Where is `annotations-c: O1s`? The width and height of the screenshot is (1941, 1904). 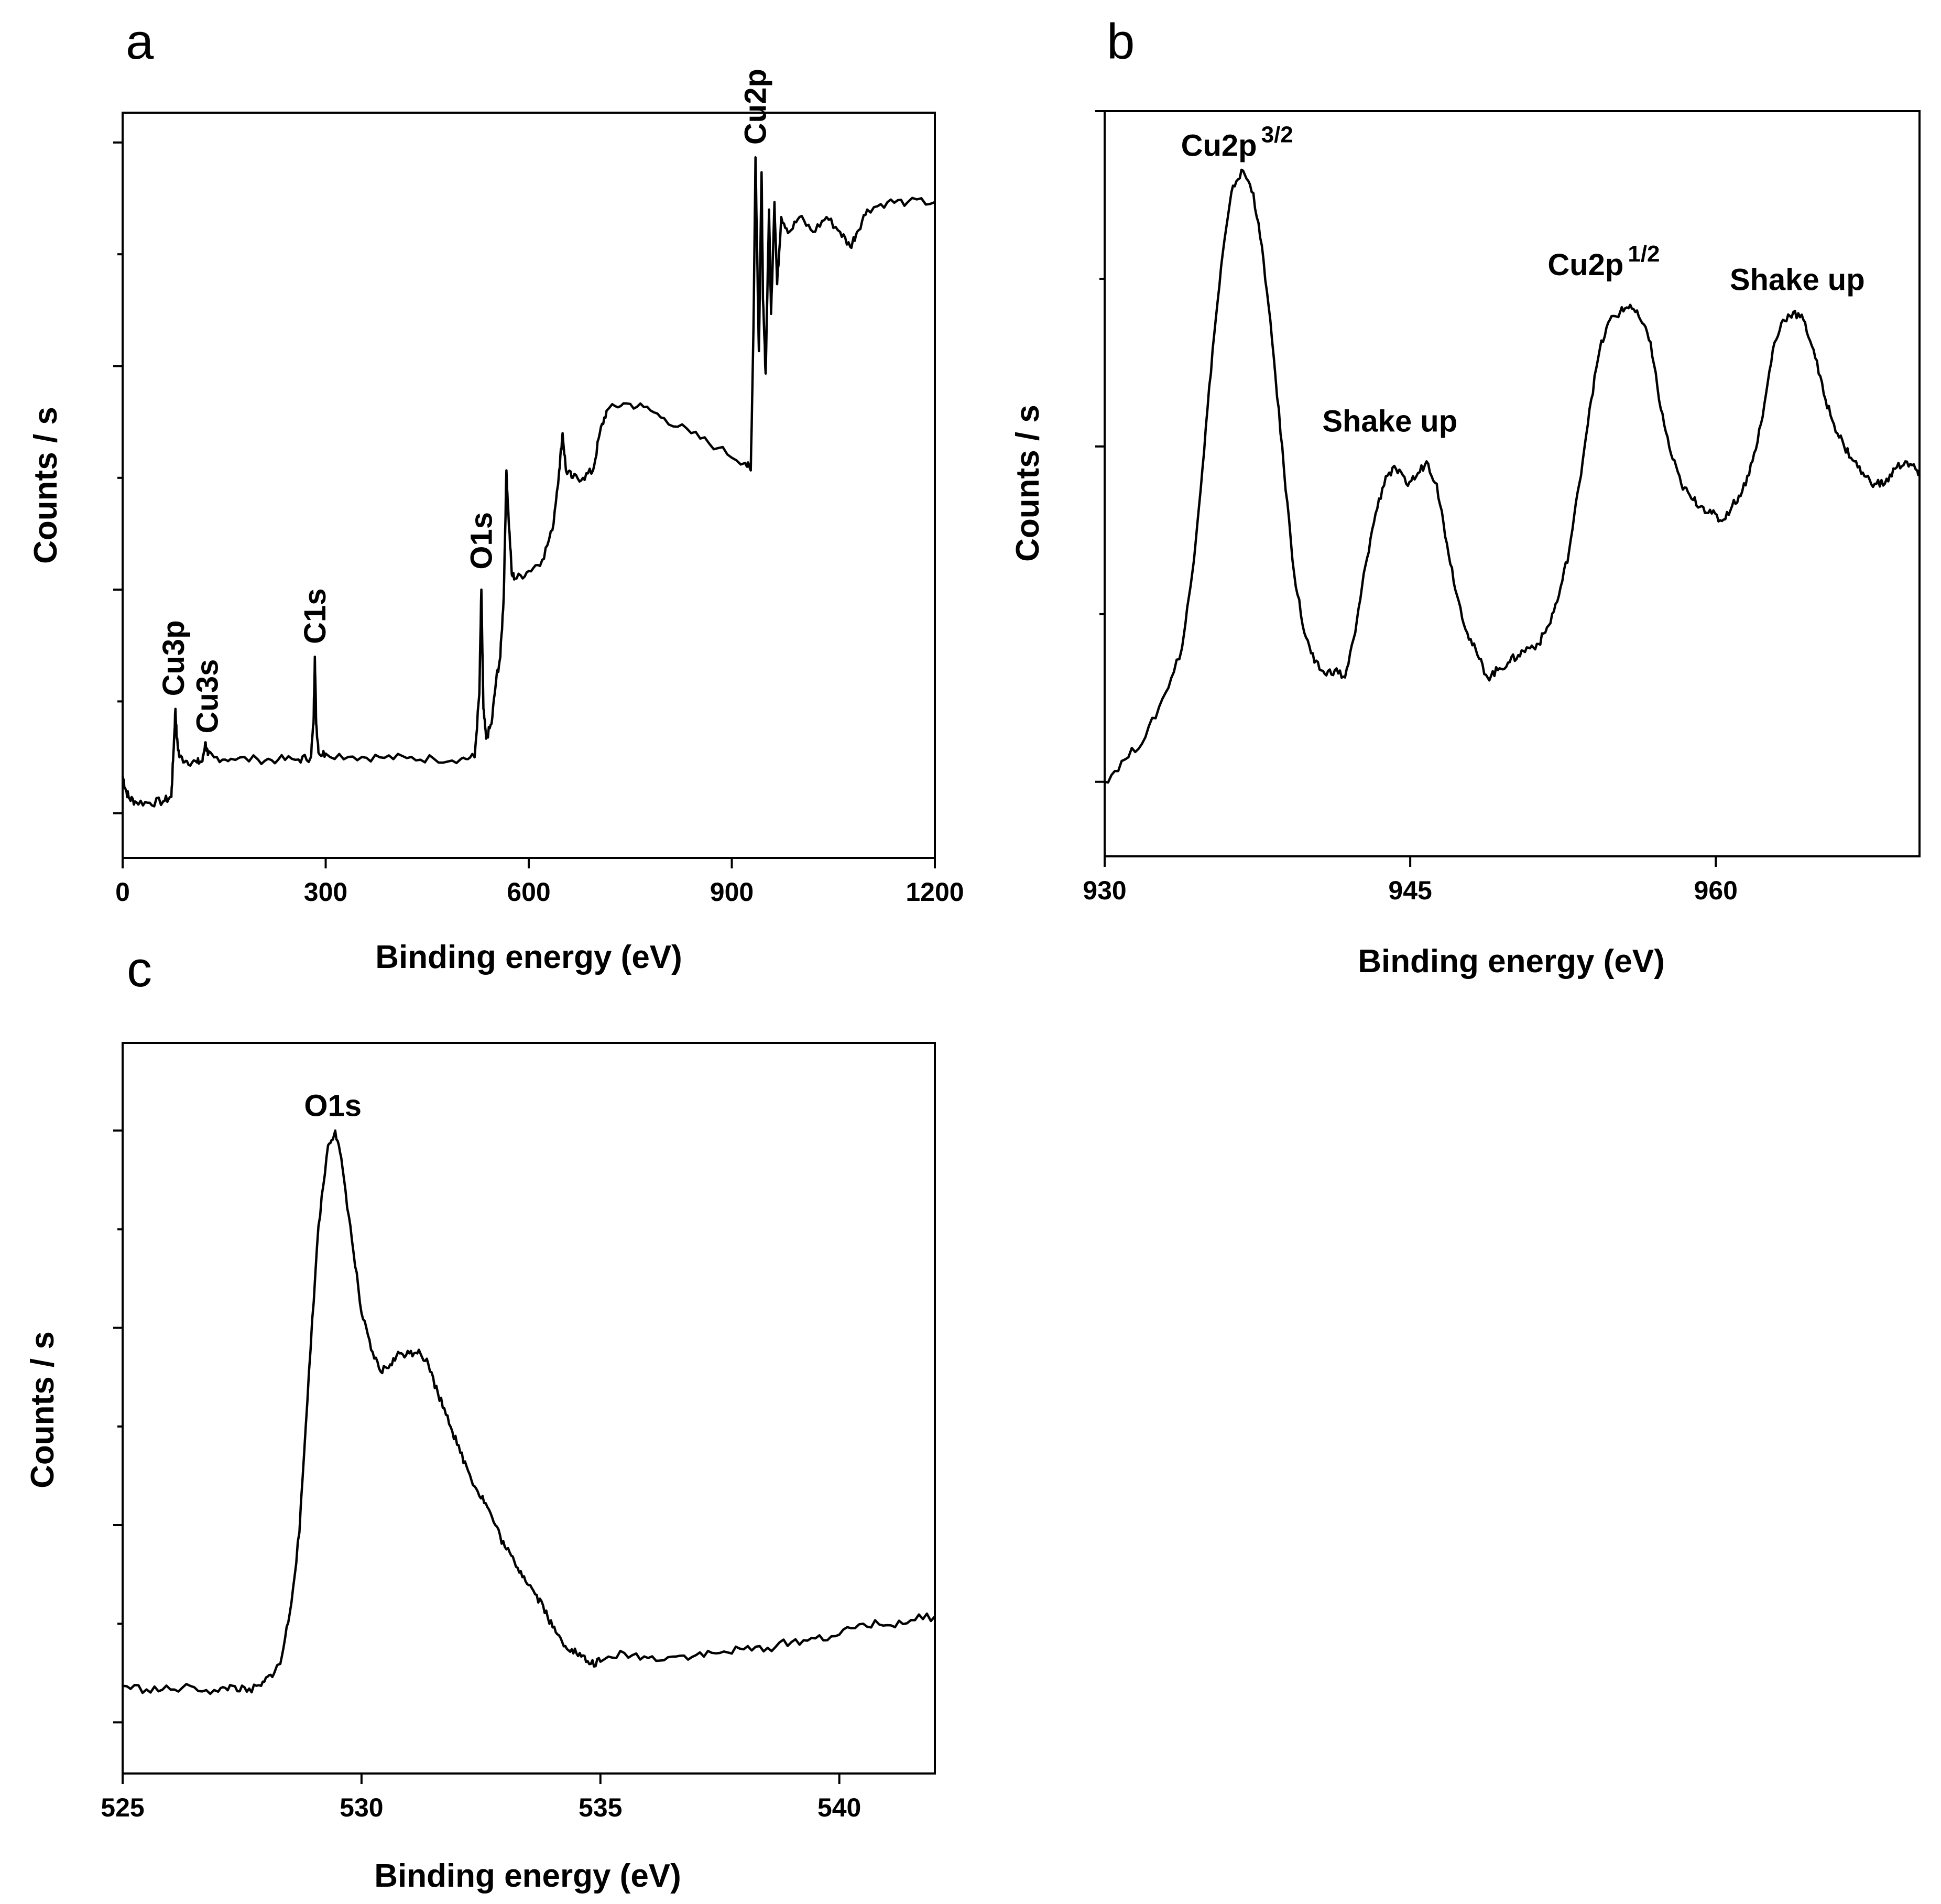
annotations-c: O1s is located at coordinates (333, 1106).